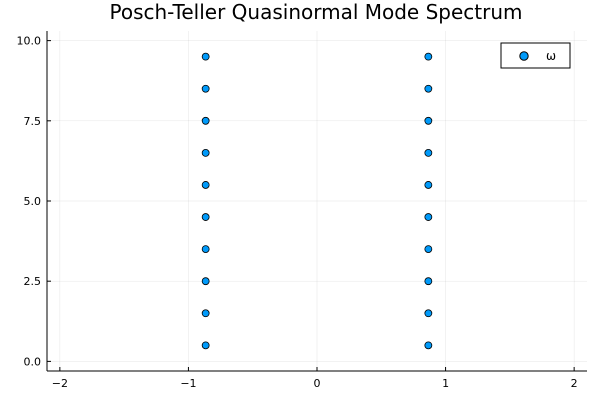  Describe the element at coordinates (551, 56) in the screenshot. I see `legend-label: ω` at that location.